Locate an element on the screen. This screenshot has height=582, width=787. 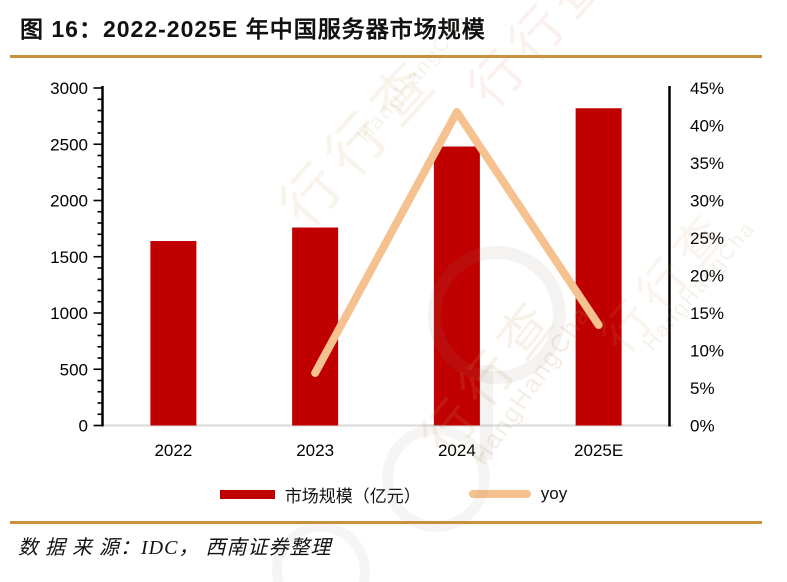
left-axis-tick-label: 2500 is located at coordinates (69, 144).